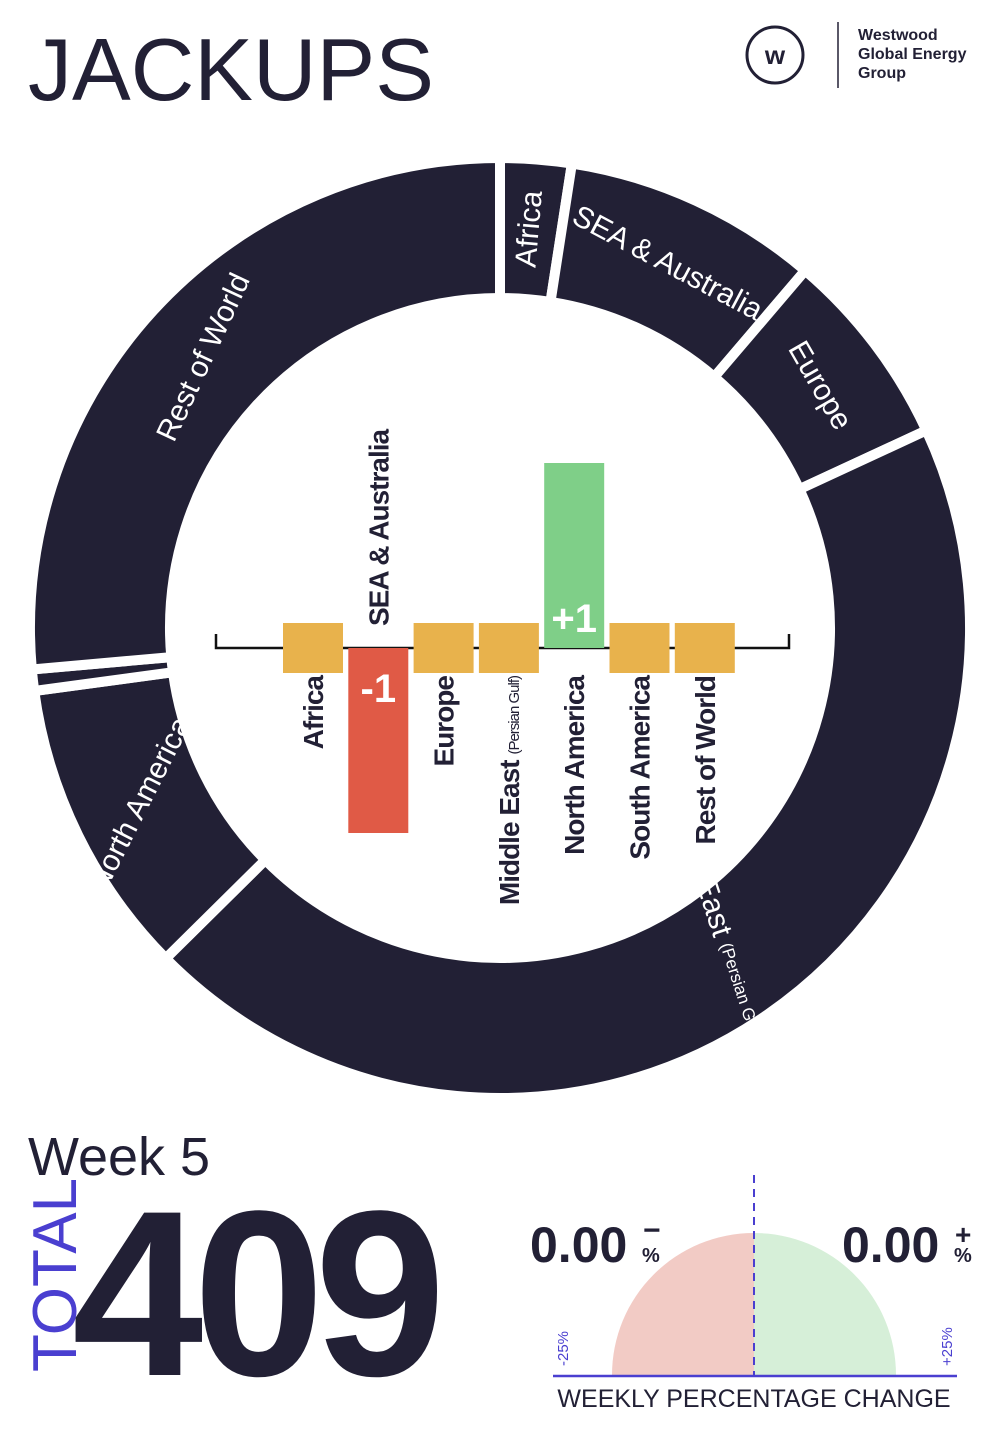  I want to click on logo-mark: w, so click(775, 55).